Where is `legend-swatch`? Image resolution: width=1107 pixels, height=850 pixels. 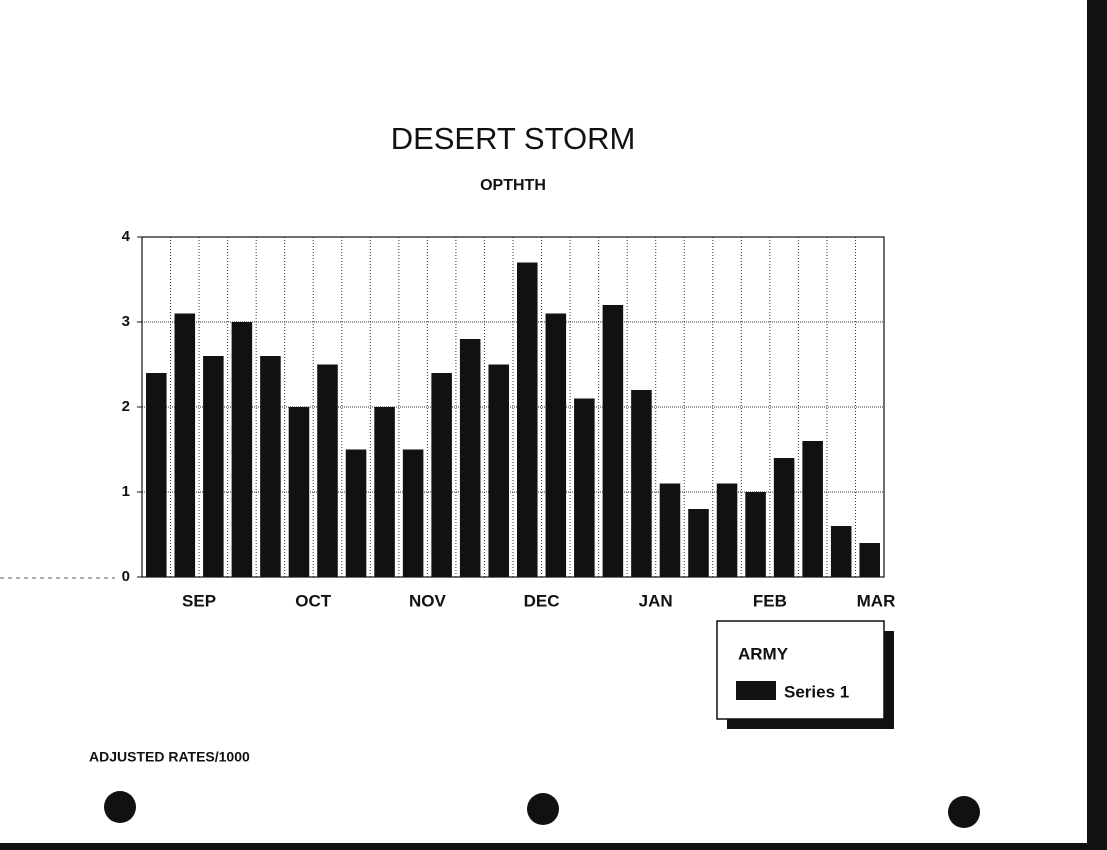
legend-swatch is located at coordinates (756, 690).